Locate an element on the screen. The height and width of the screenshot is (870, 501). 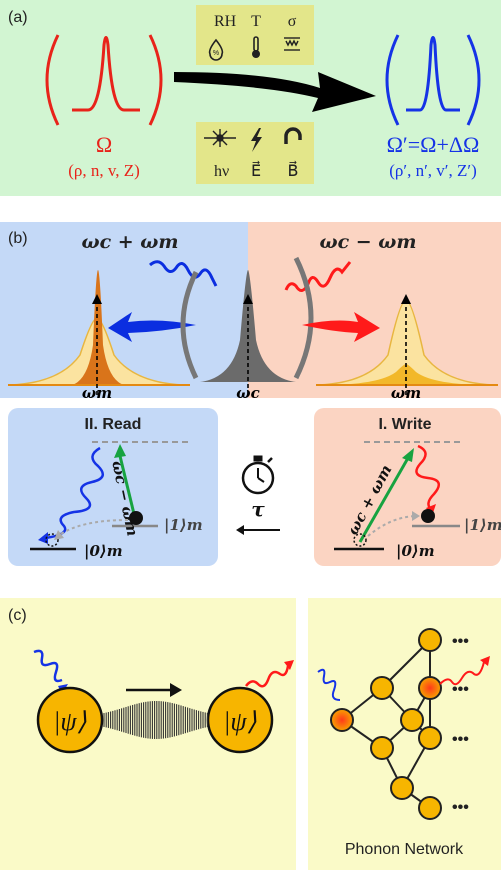
phonon-network is located at coordinates (403, 724).